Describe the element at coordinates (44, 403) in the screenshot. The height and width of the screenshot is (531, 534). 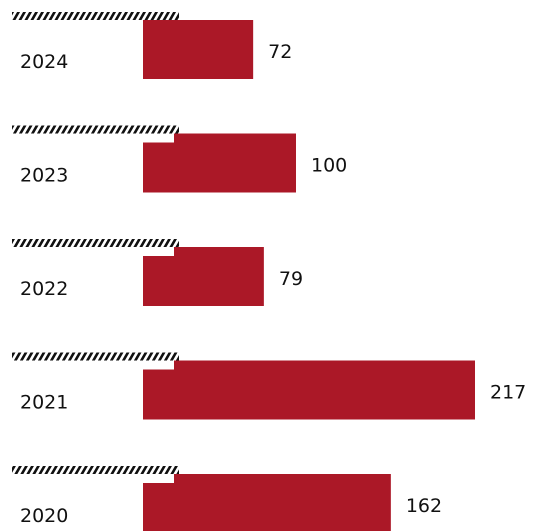
I see `category-label: 2021` at that location.